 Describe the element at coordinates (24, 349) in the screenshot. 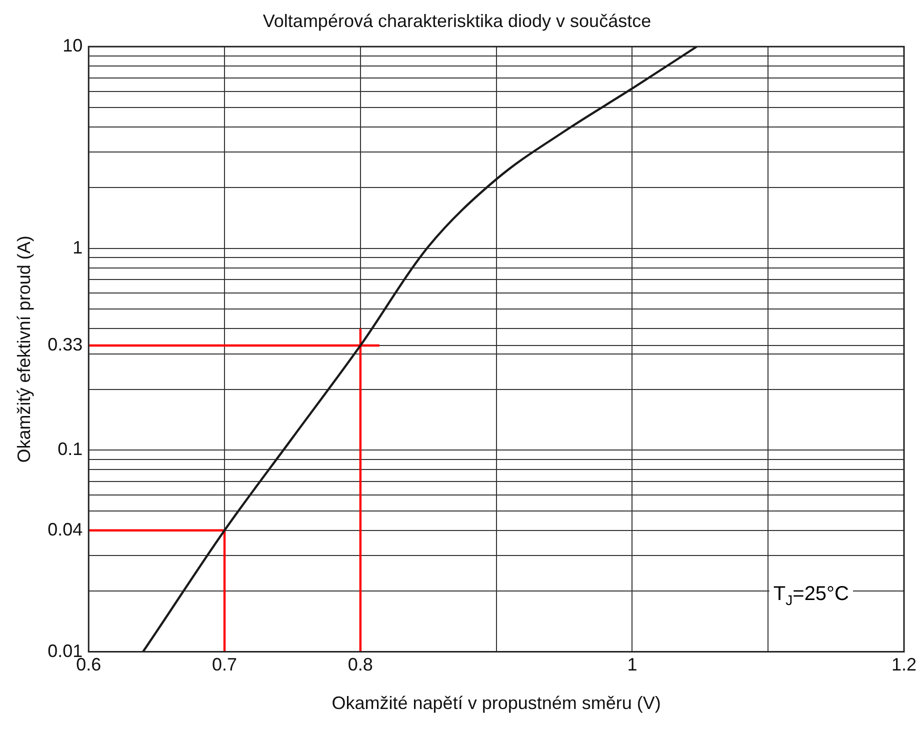

I see `y-axis-title: Okamžitý efektivní proud (A)` at that location.